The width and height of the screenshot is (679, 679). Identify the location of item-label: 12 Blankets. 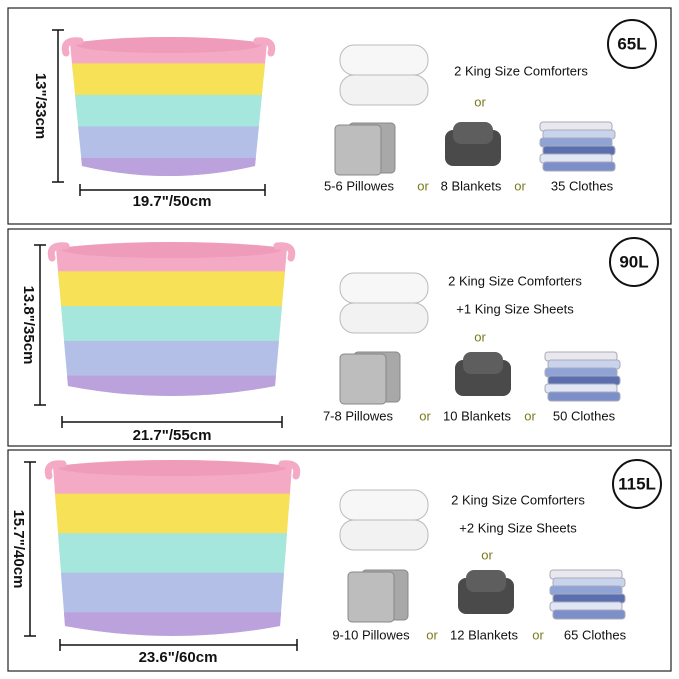
(484, 634).